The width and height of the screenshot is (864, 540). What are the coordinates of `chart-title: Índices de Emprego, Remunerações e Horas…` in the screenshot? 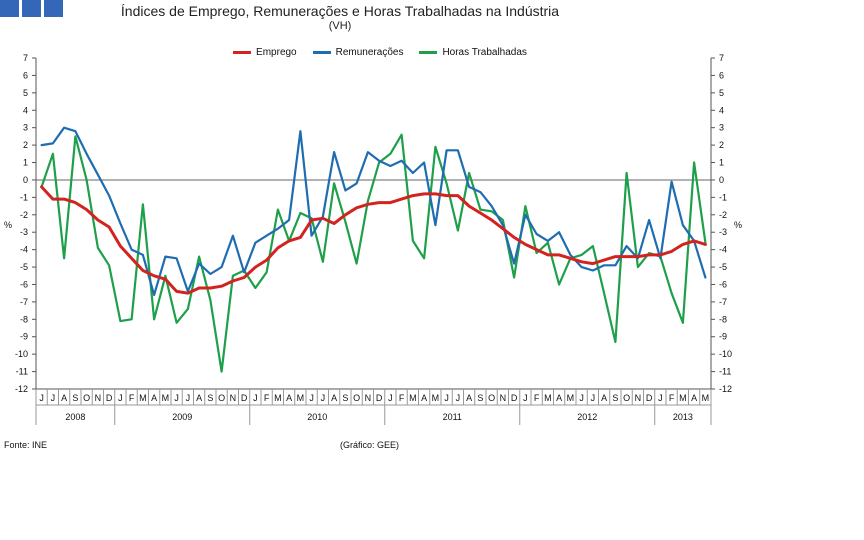 It's located at (340, 11).